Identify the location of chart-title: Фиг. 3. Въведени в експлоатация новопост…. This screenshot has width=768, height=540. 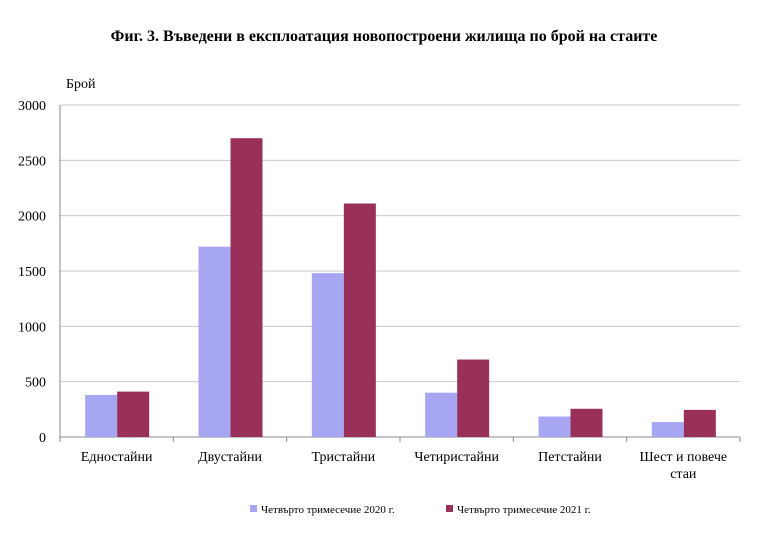
(384, 36).